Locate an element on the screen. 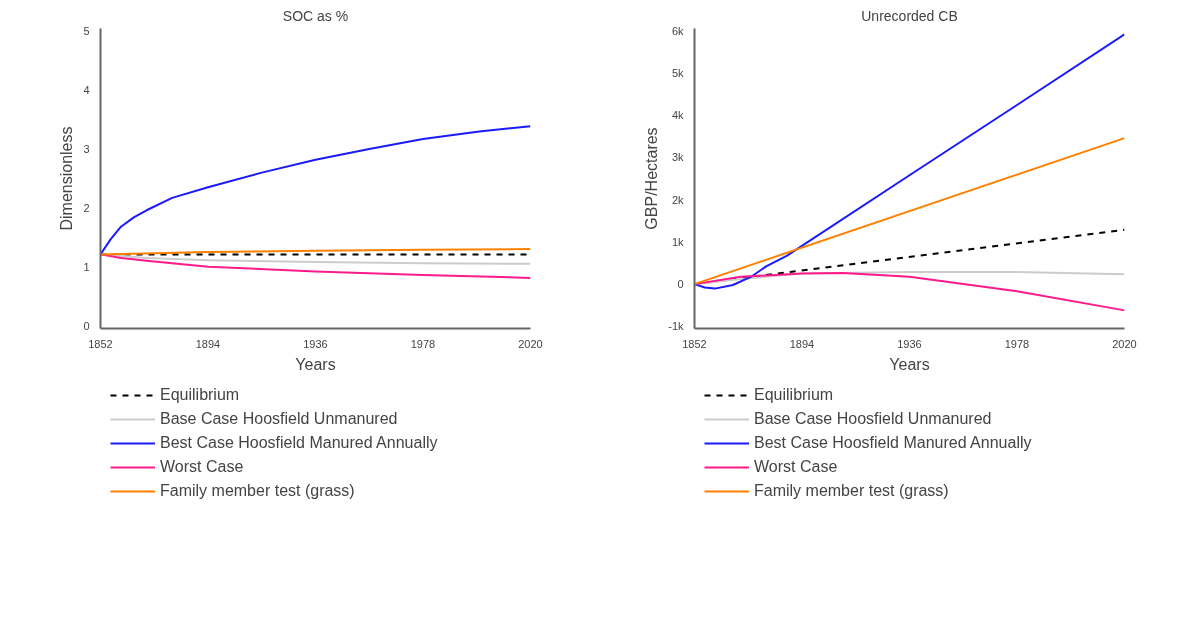  y-tick-label: 1k is located at coordinates (677, 241).